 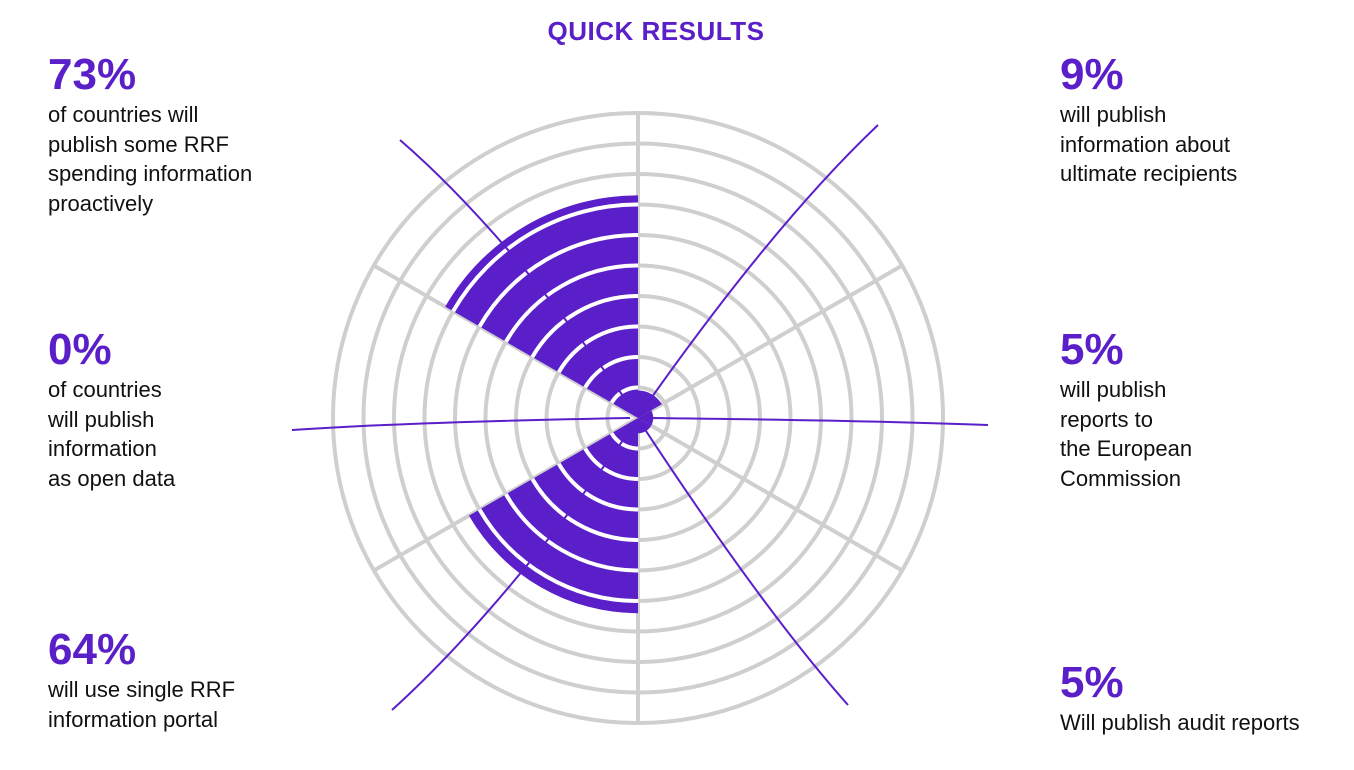 What do you see at coordinates (80, 349) in the screenshot?
I see `stat-open-data-value: 0%` at bounding box center [80, 349].